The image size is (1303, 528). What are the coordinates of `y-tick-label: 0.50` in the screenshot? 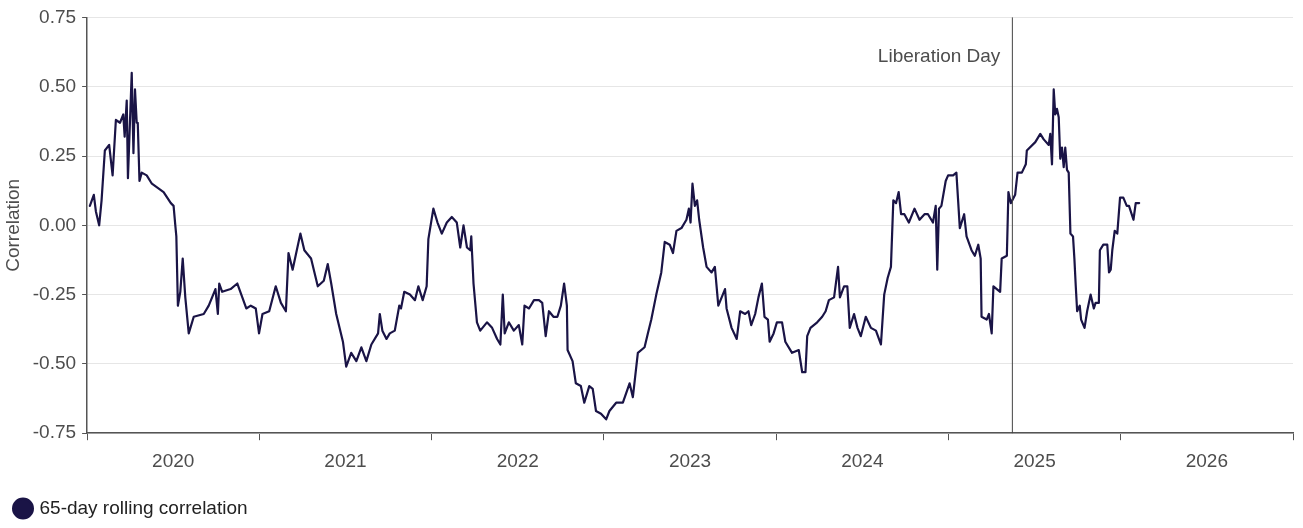 It's located at (58, 85).